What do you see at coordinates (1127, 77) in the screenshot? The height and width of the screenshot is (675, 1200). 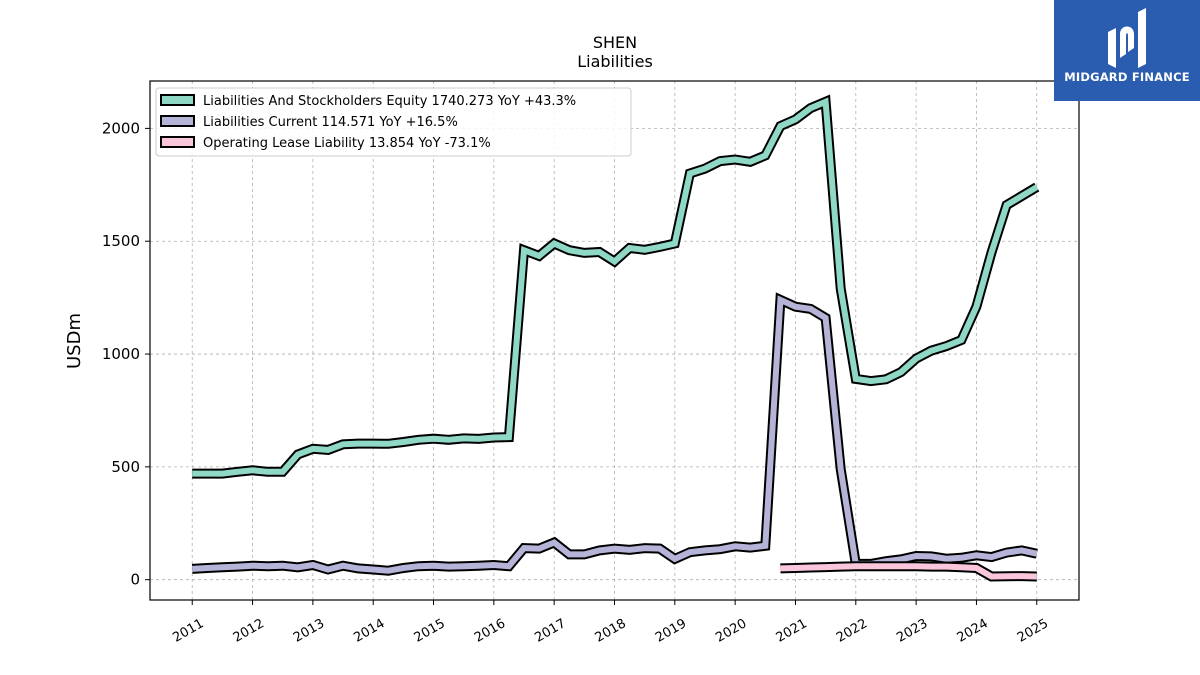 I see `logo-text: MIDGARD FINANCE` at bounding box center [1127, 77].